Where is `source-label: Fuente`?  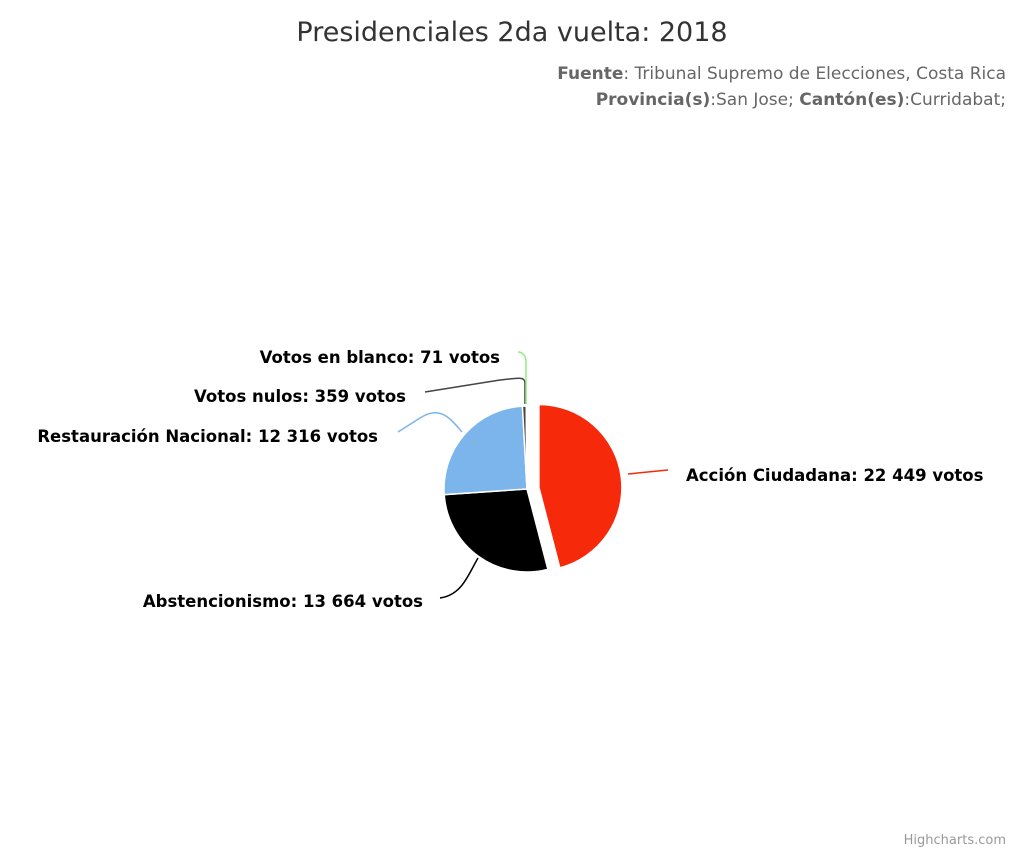
source-label: Fuente is located at coordinates (590, 74).